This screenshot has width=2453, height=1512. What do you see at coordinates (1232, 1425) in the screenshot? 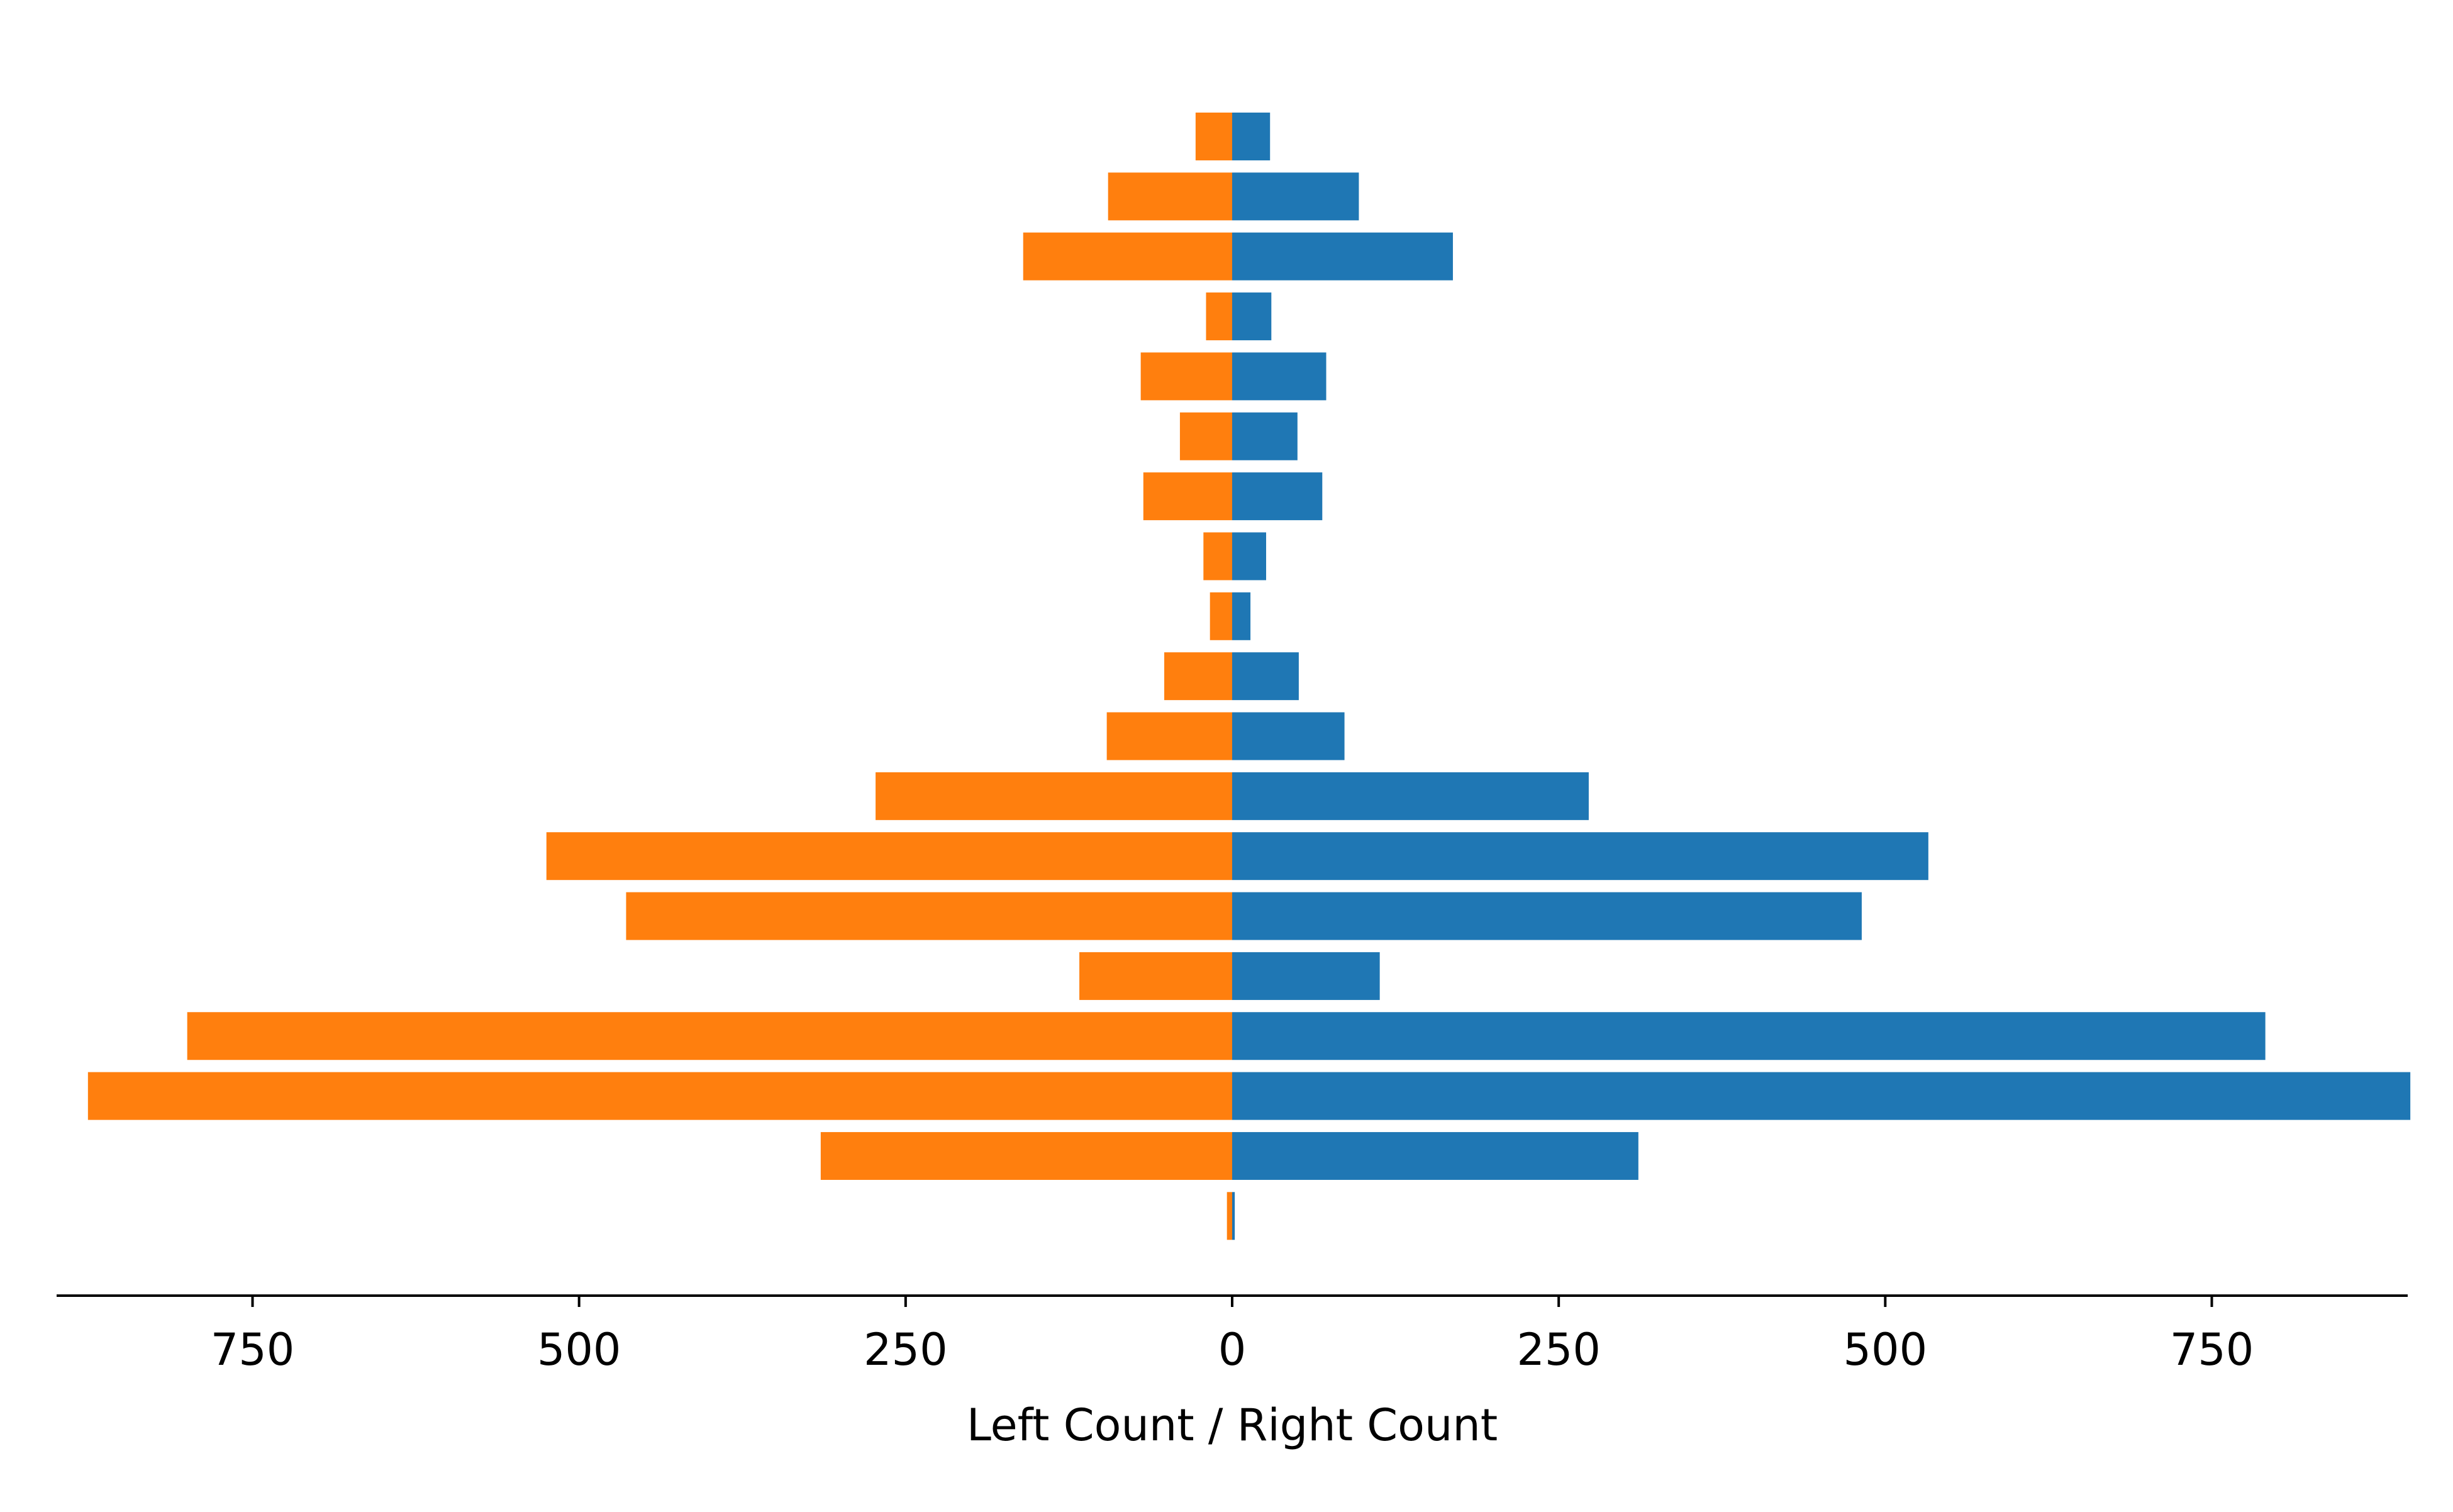
I see `x-axis-label: Left Count / Right Count` at bounding box center [1232, 1425].